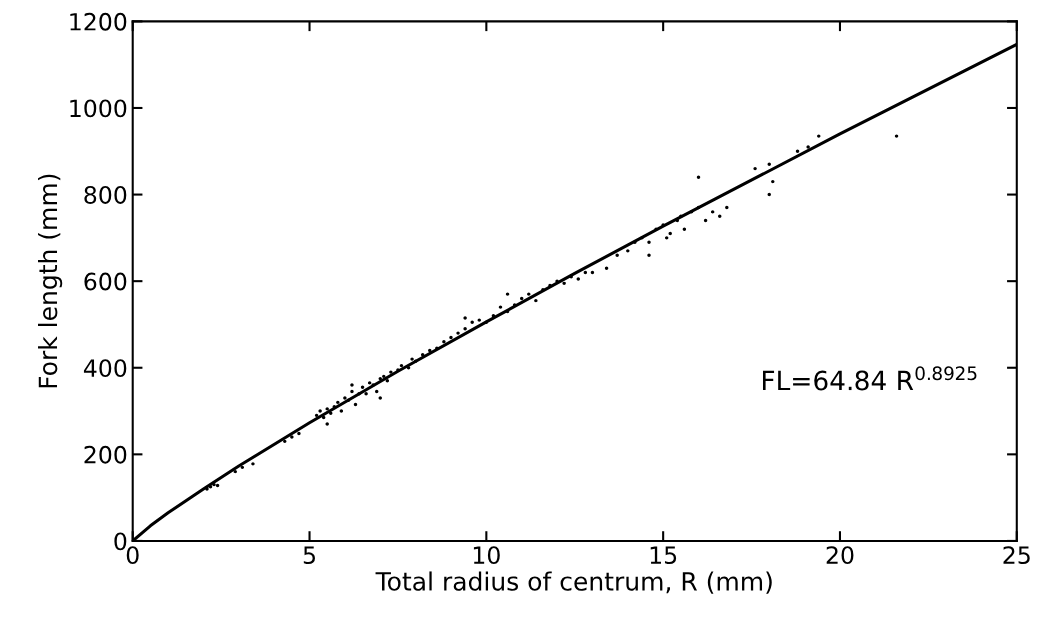  I want to click on x-tick-label: 5, so click(309, 555).